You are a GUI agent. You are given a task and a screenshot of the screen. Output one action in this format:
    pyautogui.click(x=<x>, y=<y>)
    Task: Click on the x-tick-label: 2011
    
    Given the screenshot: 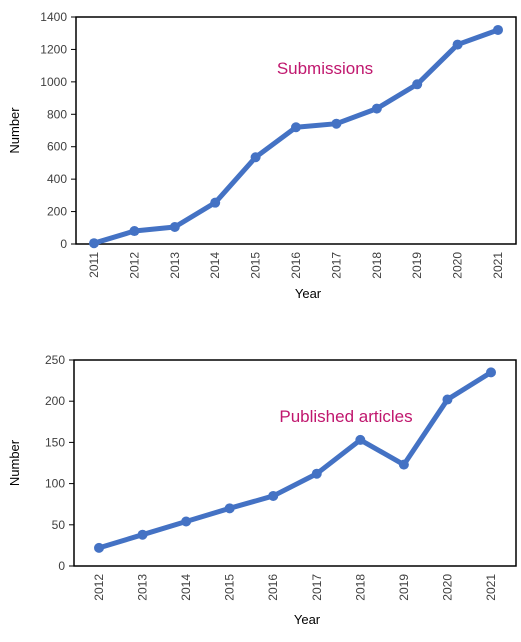 What is the action you would take?
    pyautogui.click(x=94, y=265)
    